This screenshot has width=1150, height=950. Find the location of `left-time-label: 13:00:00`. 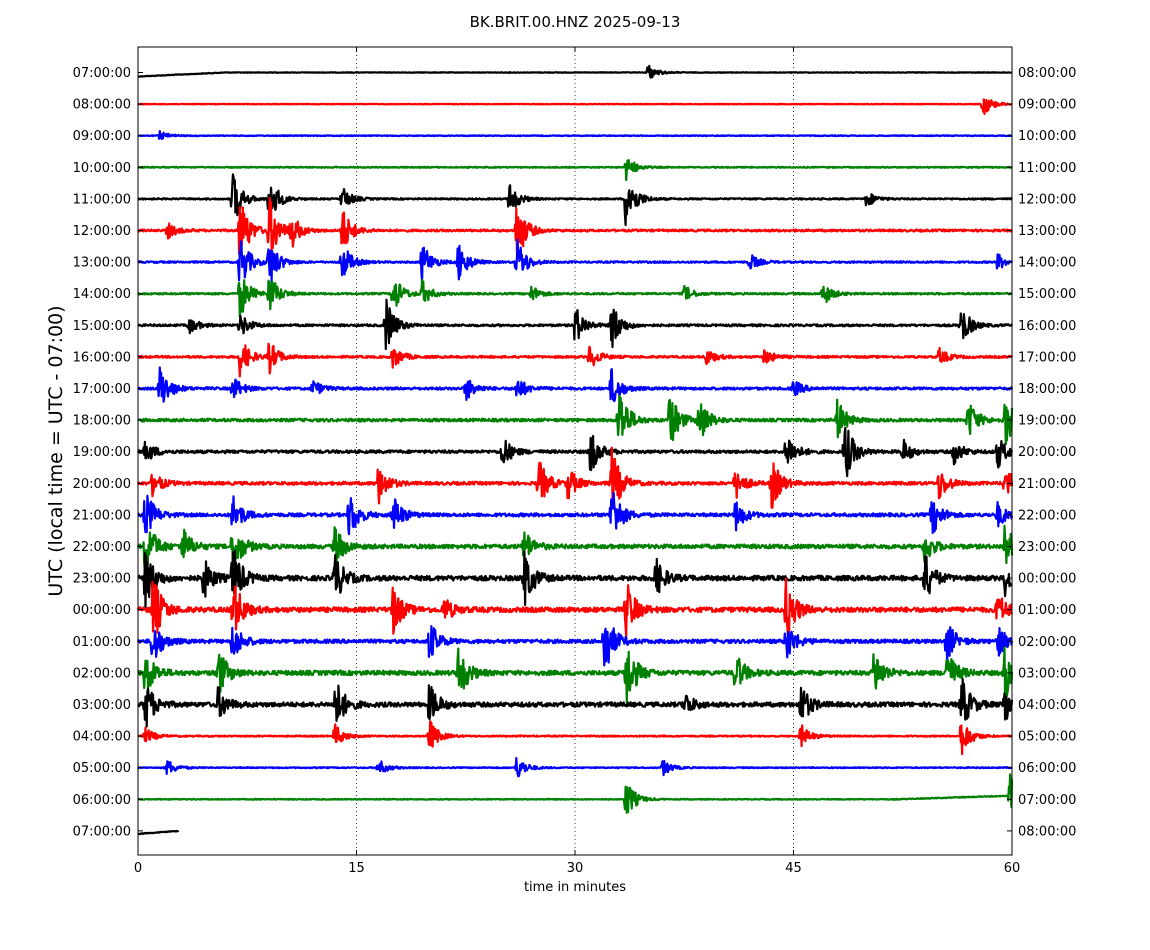

left-time-label: 13:00:00 is located at coordinates (102, 263).